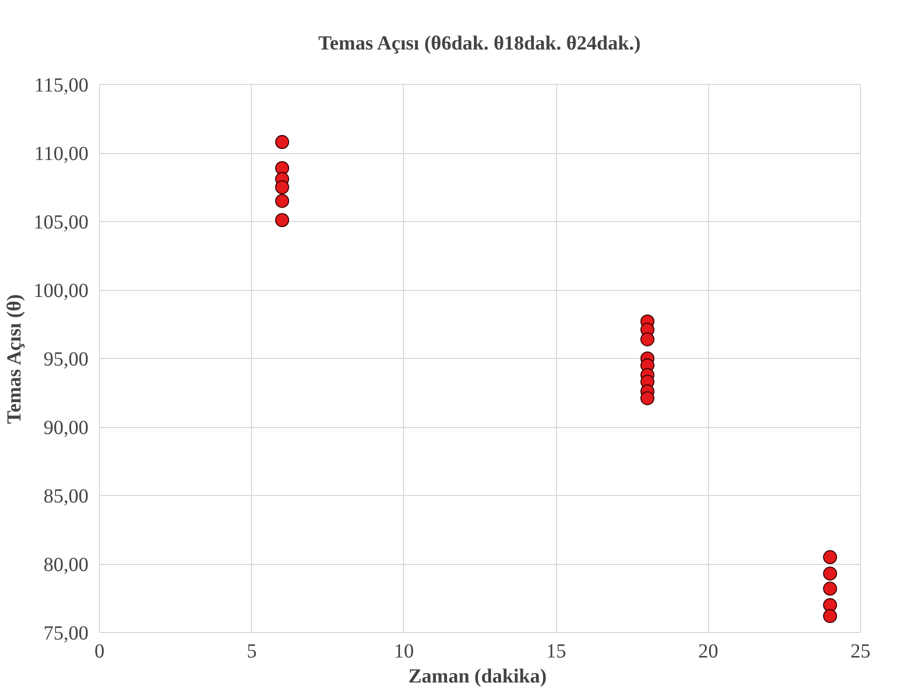 Image resolution: width=905 pixels, height=698 pixels. What do you see at coordinates (99, 651) in the screenshot?
I see `x-tick-label: 0` at bounding box center [99, 651].